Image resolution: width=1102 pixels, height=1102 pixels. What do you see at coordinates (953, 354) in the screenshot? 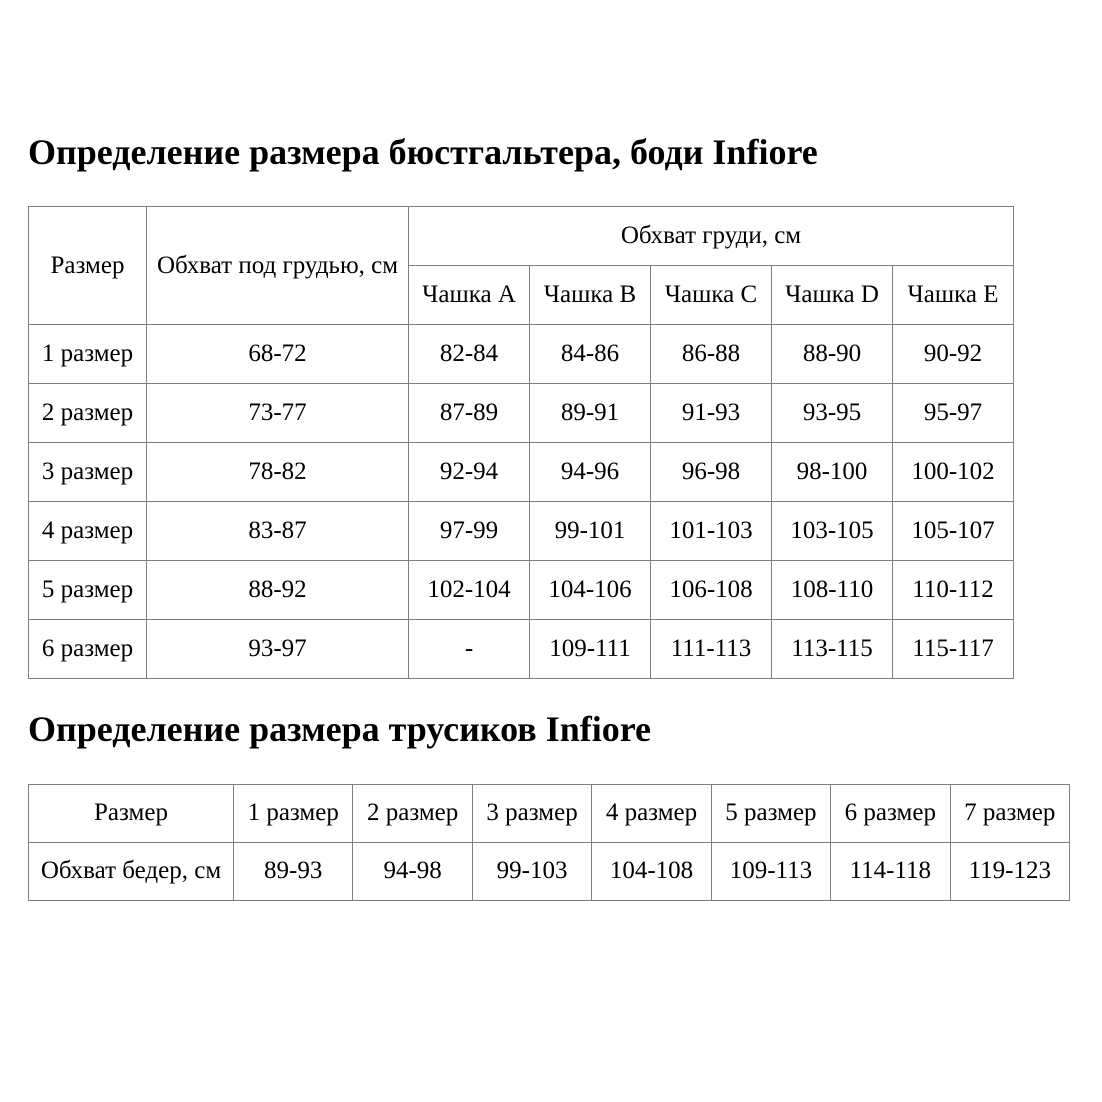
I see `cup-e-cell: 90-92` at bounding box center [953, 354].